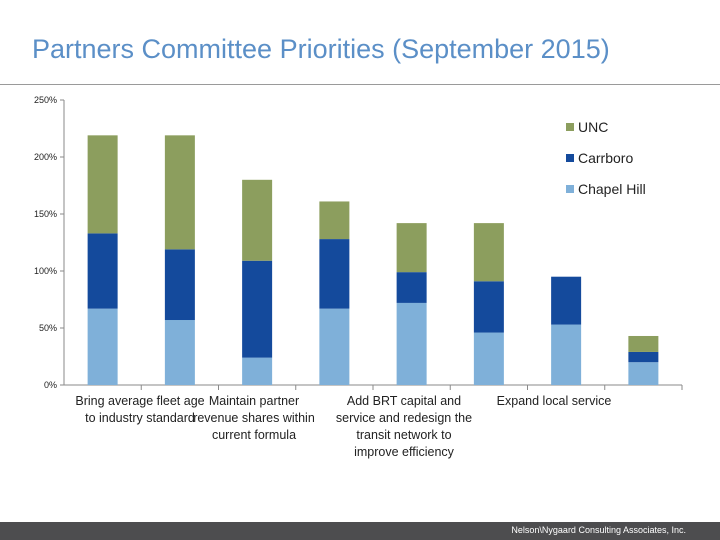 The width and height of the screenshot is (720, 540). What do you see at coordinates (45, 271) in the screenshot?
I see `y-tick-label: 100%` at bounding box center [45, 271].